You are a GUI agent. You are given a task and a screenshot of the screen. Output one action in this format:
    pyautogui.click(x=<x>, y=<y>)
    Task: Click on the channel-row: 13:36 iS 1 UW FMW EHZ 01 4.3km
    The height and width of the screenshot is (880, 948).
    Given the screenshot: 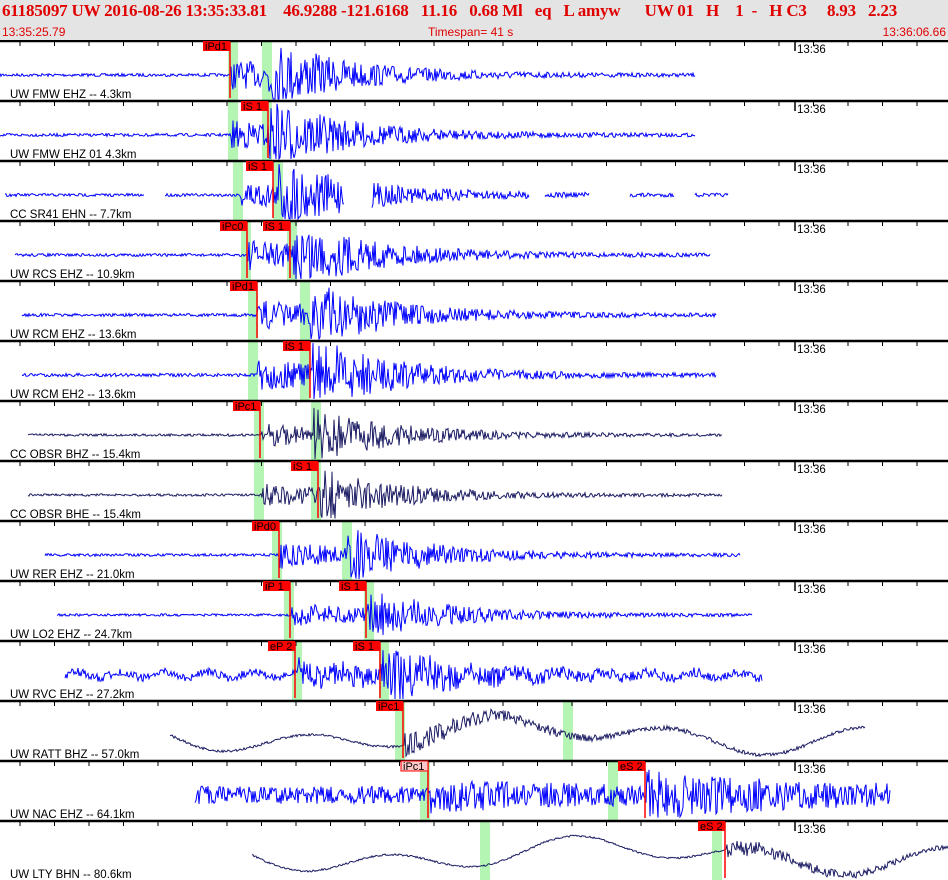 What is the action you would take?
    pyautogui.click(x=474, y=130)
    